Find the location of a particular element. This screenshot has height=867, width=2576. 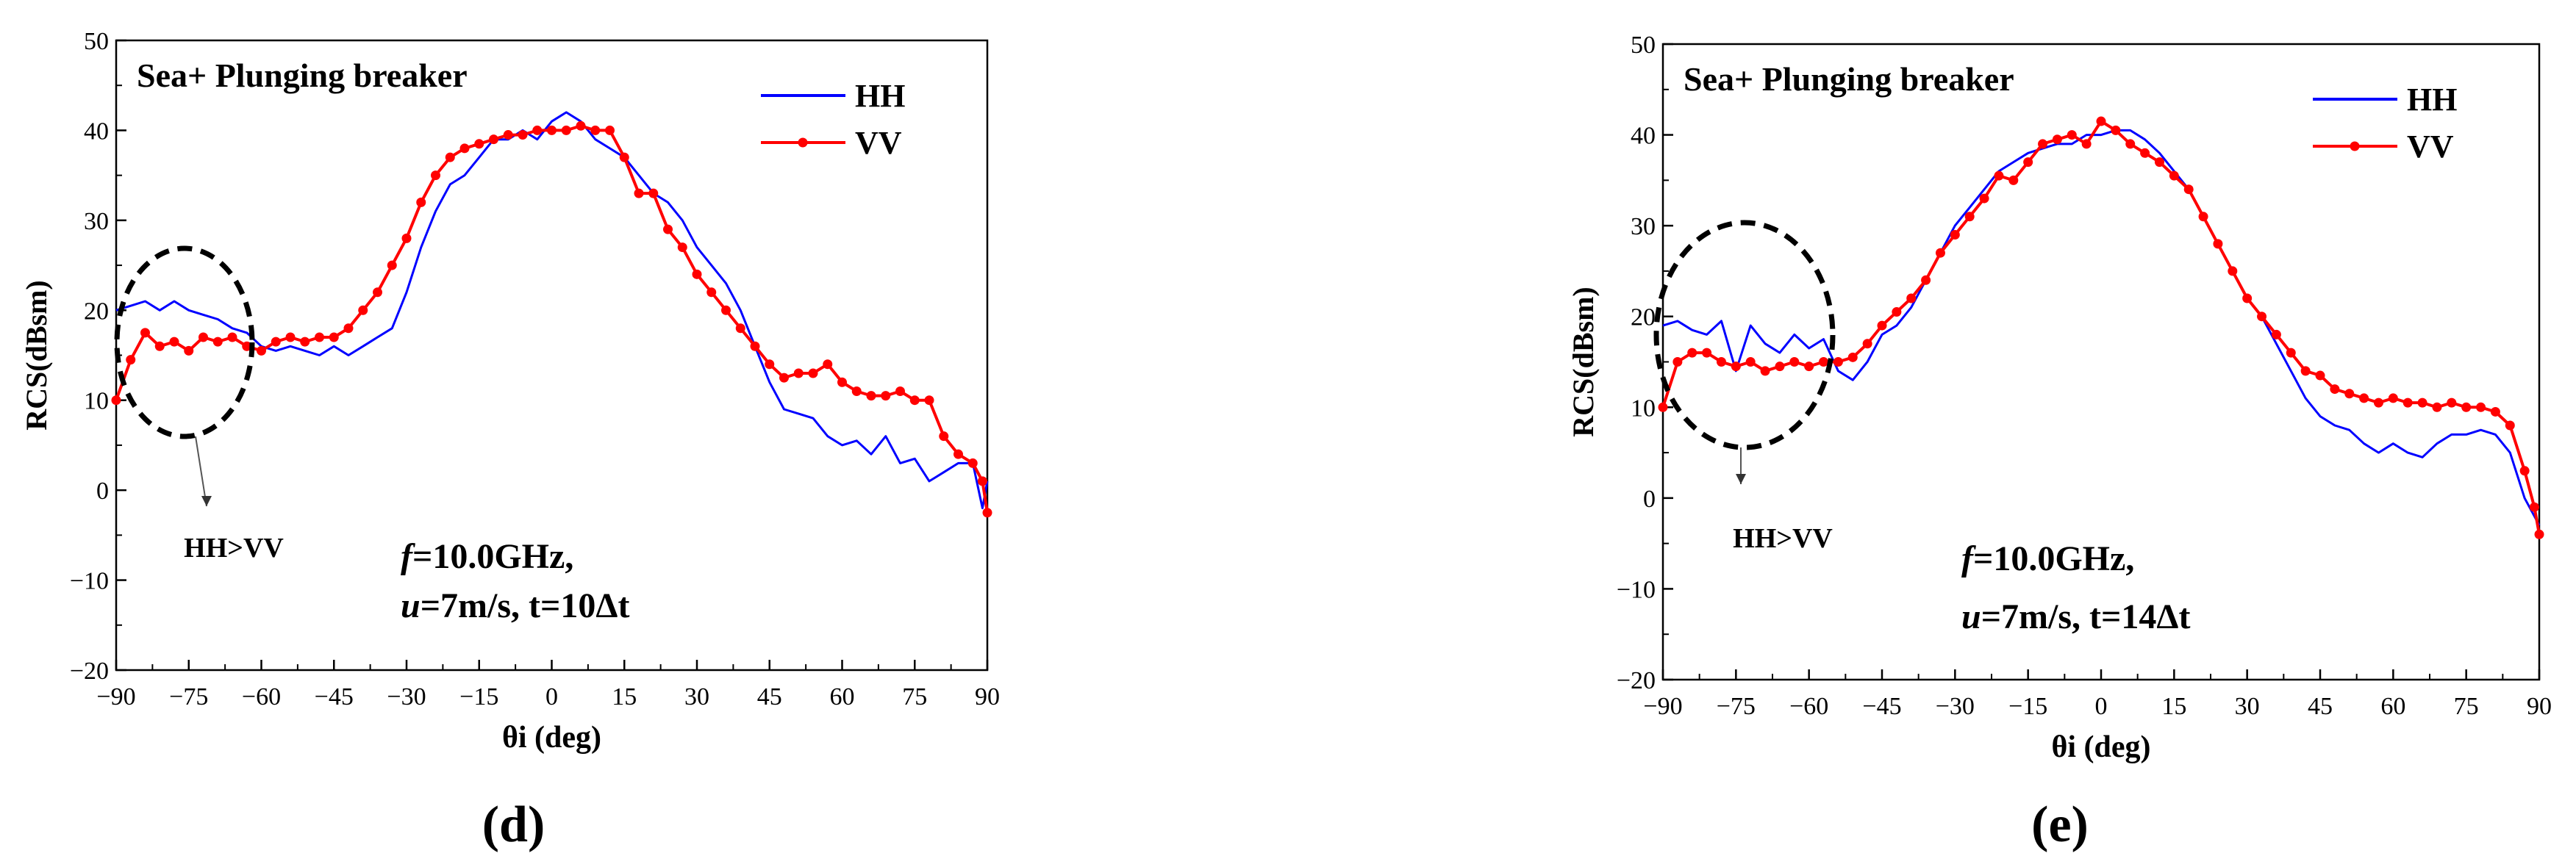

legend-label-vv: VV is located at coordinates (878, 143).